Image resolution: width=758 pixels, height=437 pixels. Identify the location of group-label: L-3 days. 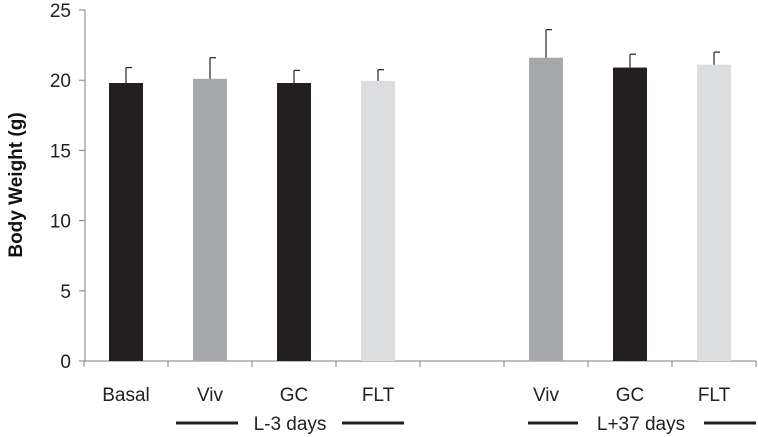
(290, 424).